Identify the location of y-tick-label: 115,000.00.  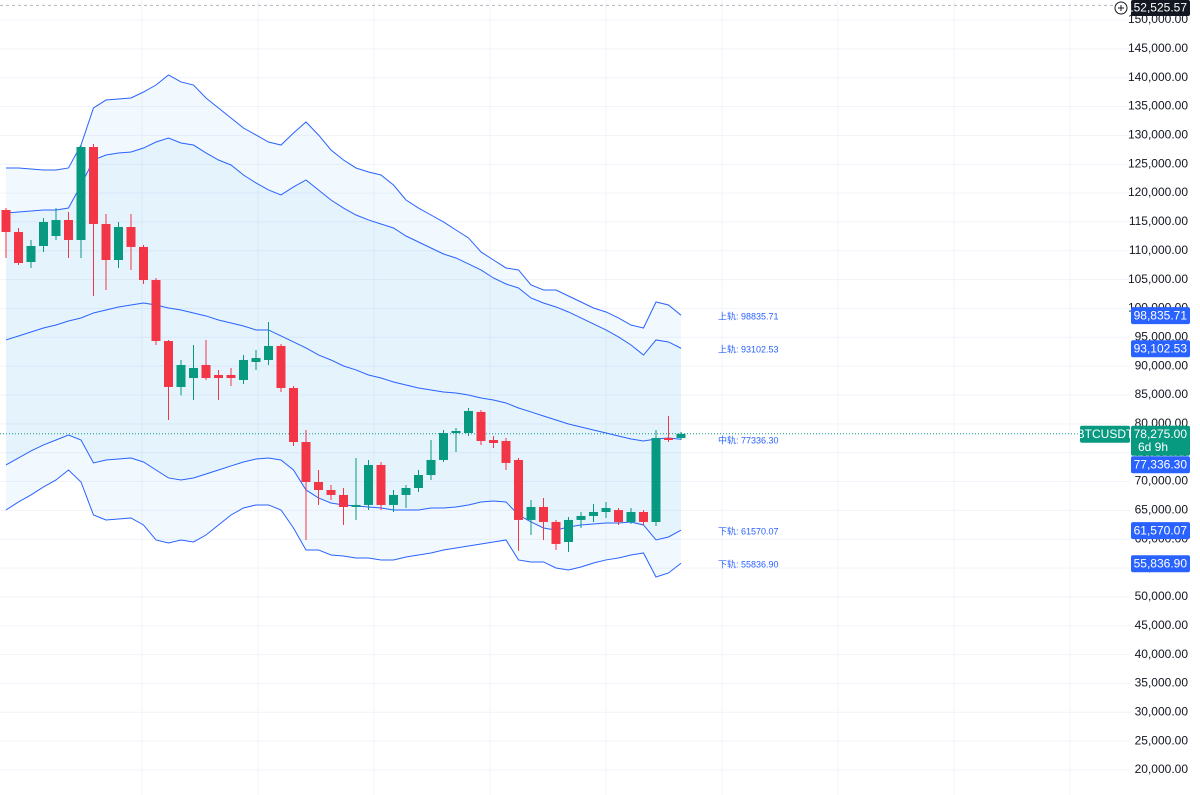
(1158, 221).